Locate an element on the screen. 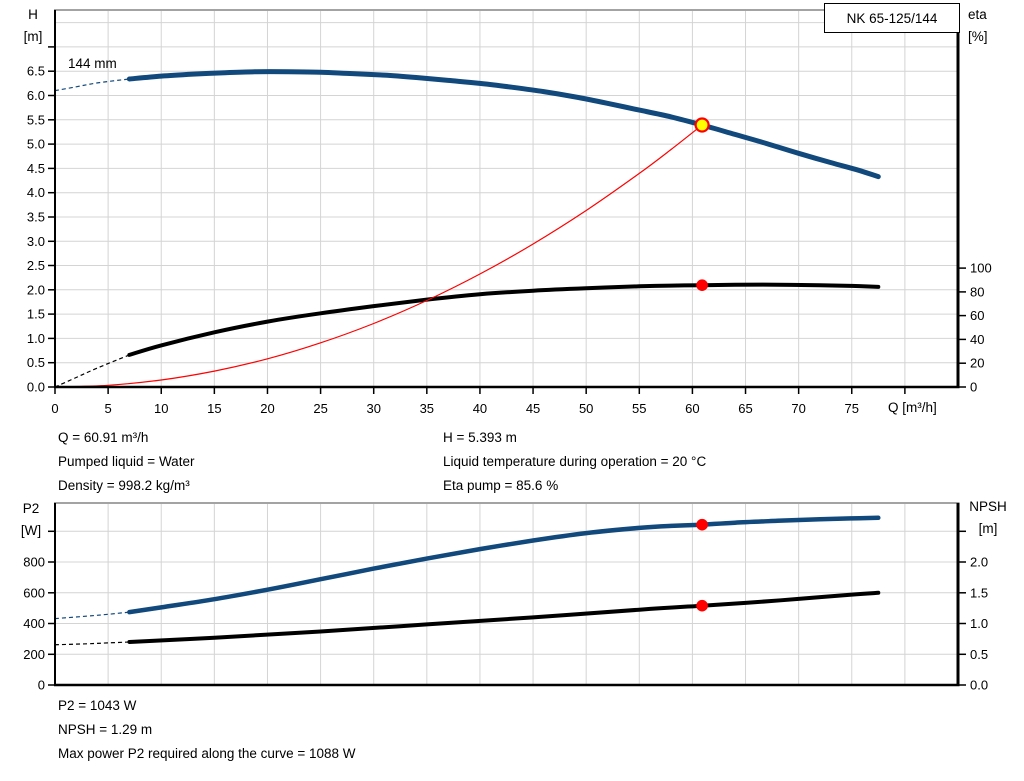 Image resolution: width=1024 pixels, height=781 pixels. x-tick-label: 40 is located at coordinates (480, 408).